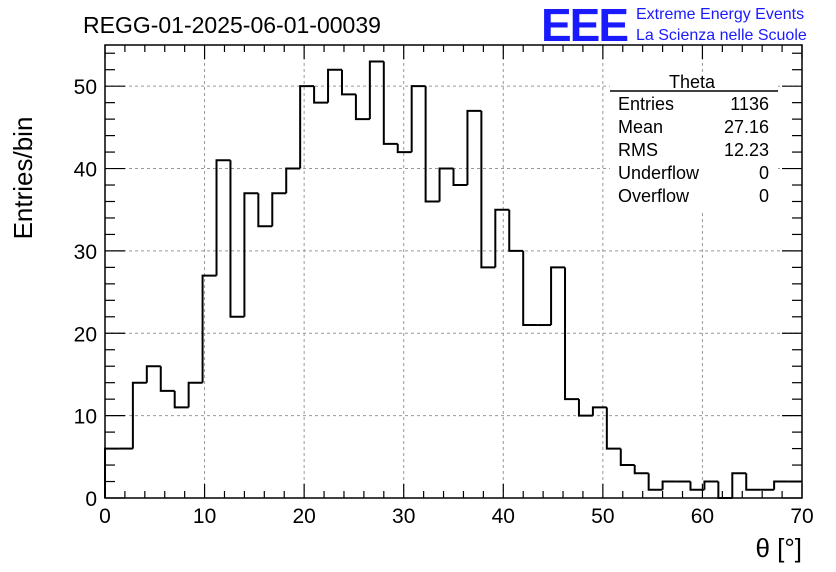  Describe the element at coordinates (640, 127) in the screenshot. I see `stats-row-label: Mean` at that location.